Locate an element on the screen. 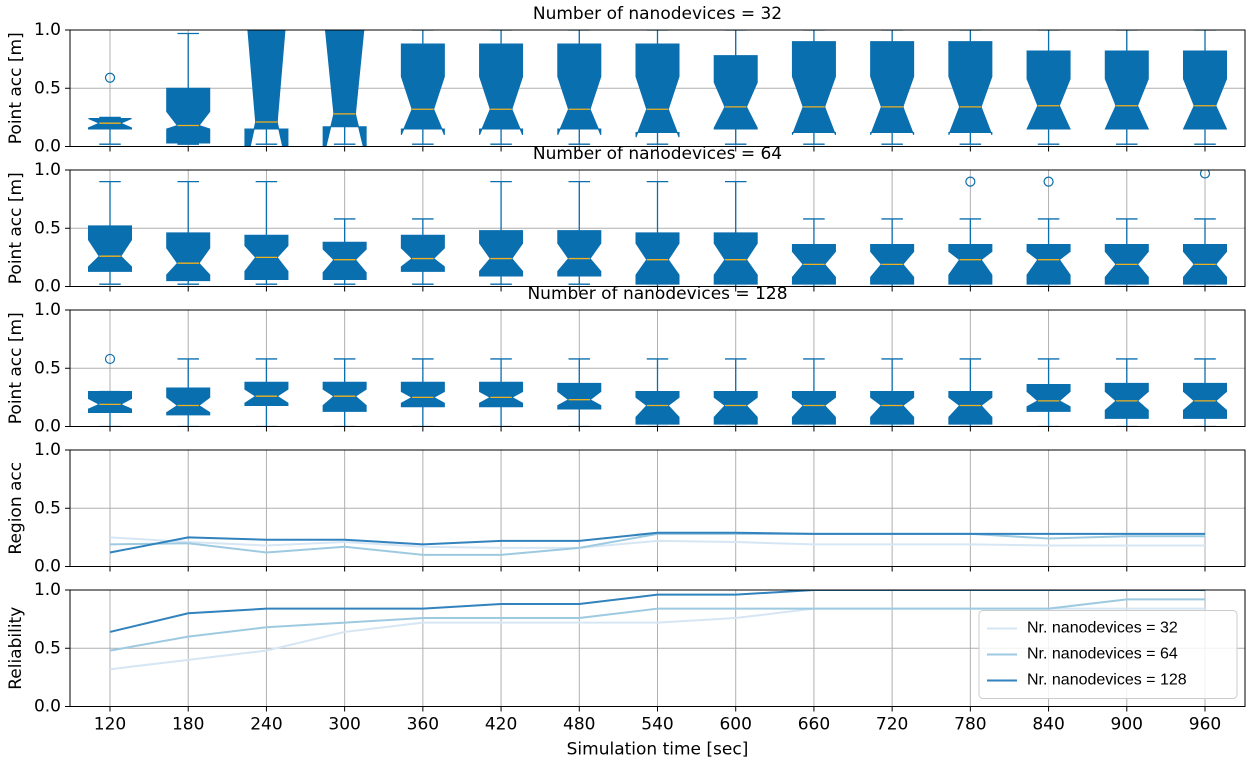 The image size is (1249, 766). x-tick-label: 300 is located at coordinates (344, 725).